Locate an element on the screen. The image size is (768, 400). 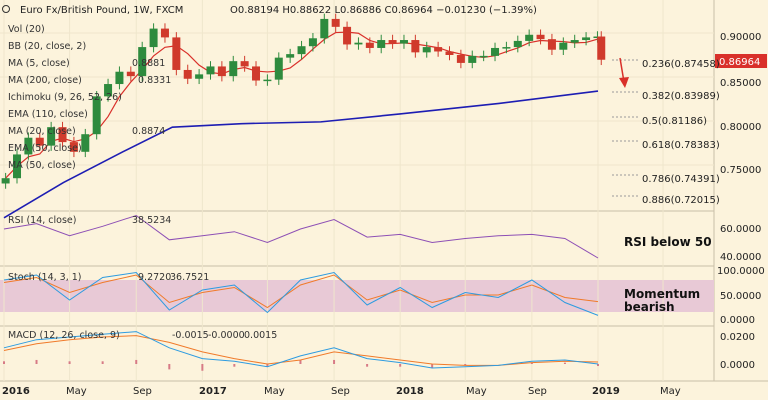
macd-label: MACD (12, 26, close, 9) is located at coordinates (64, 335).